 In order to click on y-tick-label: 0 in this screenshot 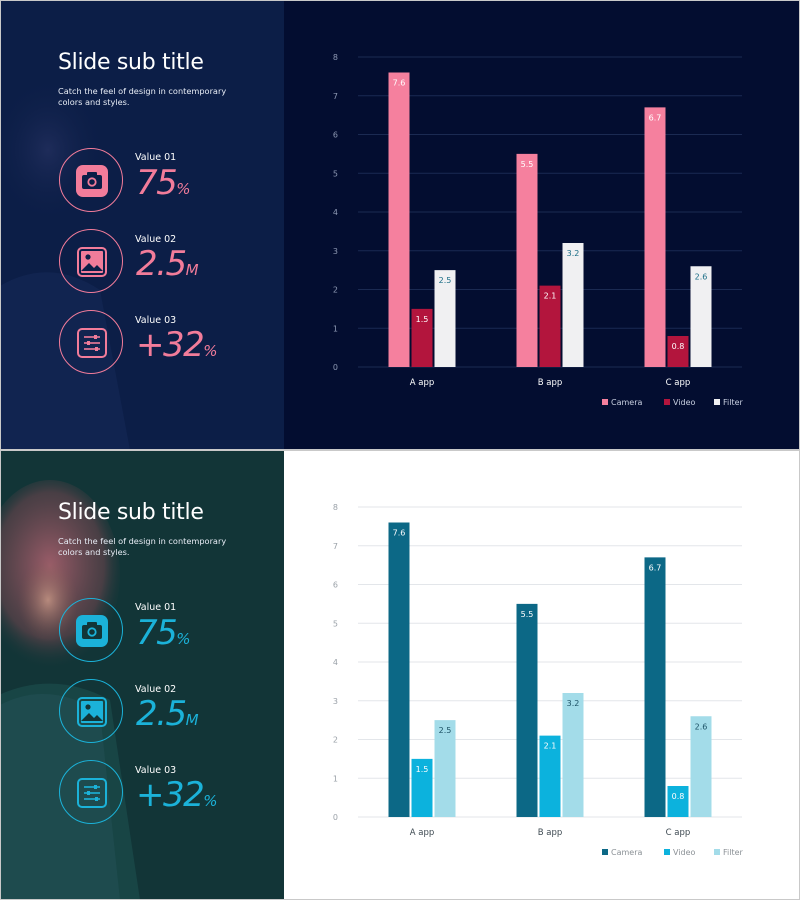, I will do `click(335, 817)`.